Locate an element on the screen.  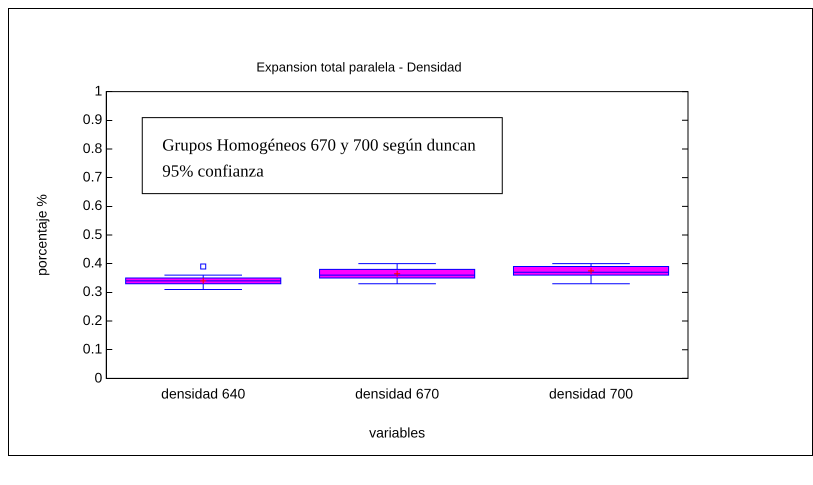
y-tick-label: 0.4 is located at coordinates (92, 262).